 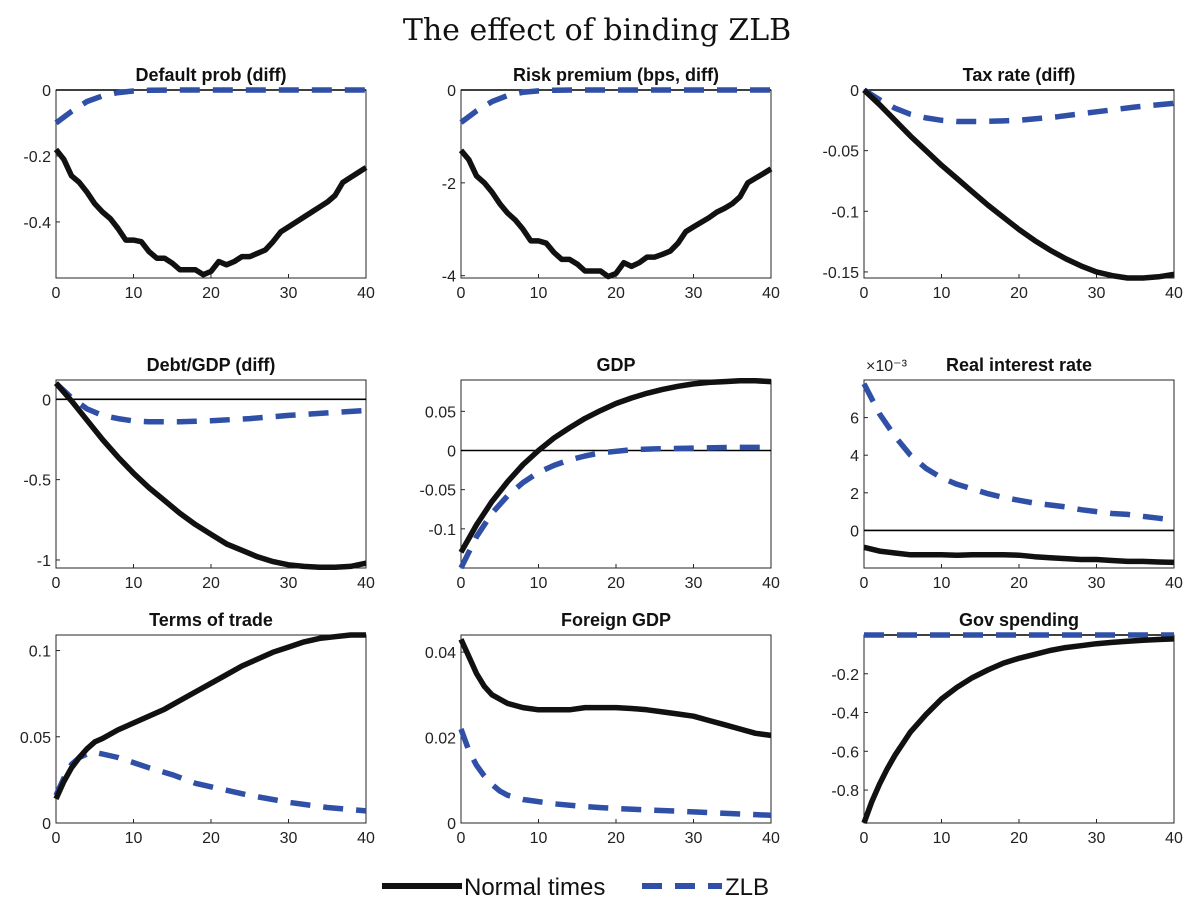 I want to click on figure-title: The effect of binding ZLB, so click(x=597, y=30).